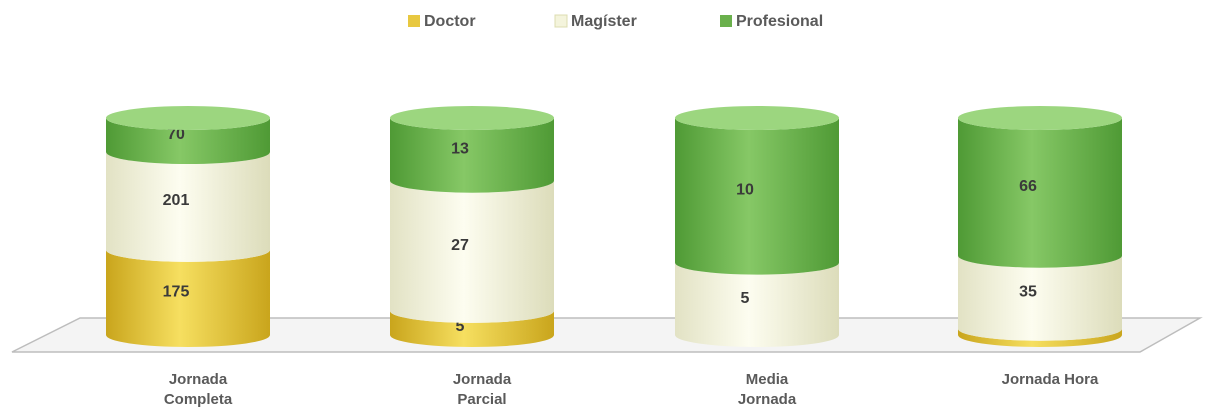  What do you see at coordinates (176, 134) in the screenshot?
I see `data-label: 70` at bounding box center [176, 134].